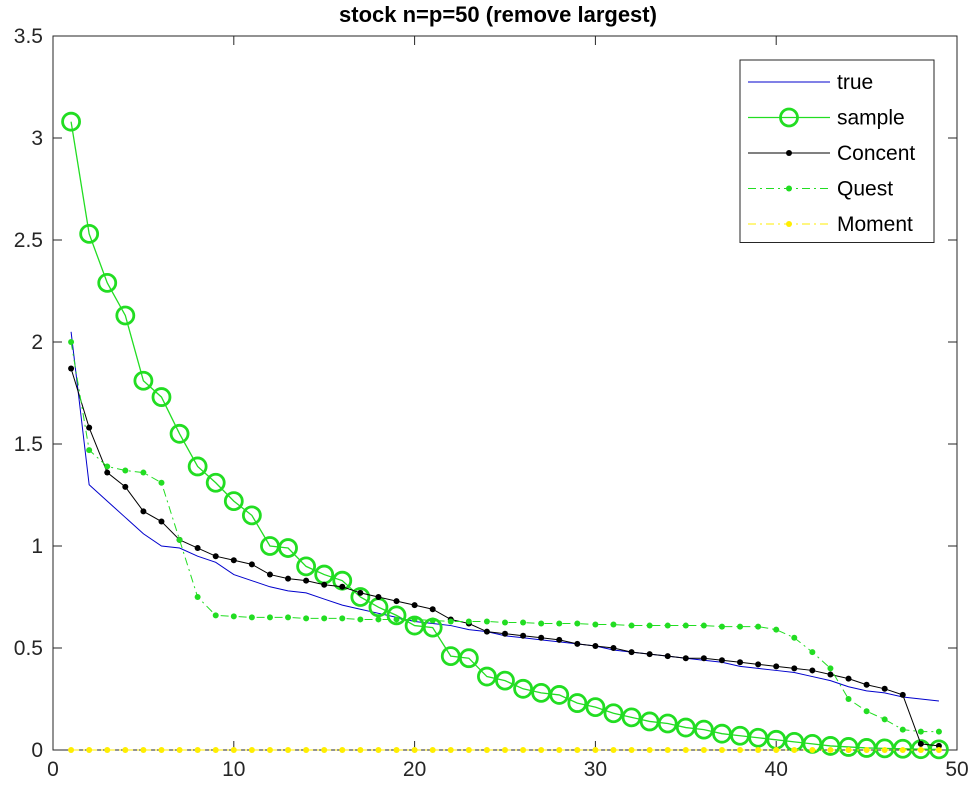 This screenshot has height=792, width=973. I want to click on legend-label: Concent, so click(876, 153).